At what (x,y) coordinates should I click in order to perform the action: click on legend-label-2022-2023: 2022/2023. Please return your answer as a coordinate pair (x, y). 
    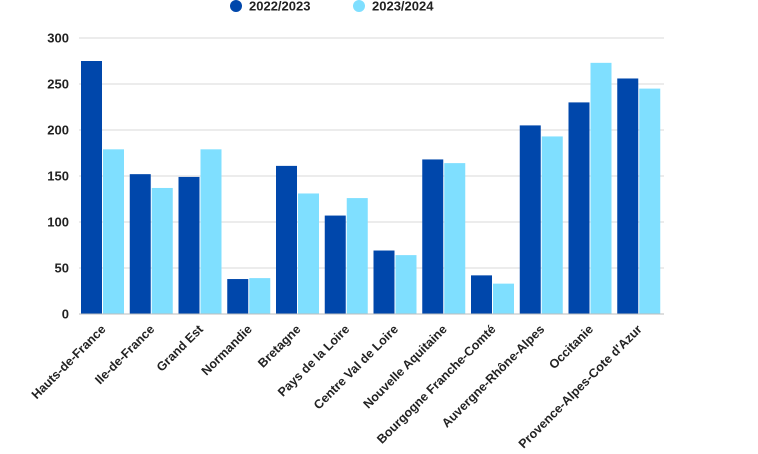
    Looking at the image, I should click on (279, 7).